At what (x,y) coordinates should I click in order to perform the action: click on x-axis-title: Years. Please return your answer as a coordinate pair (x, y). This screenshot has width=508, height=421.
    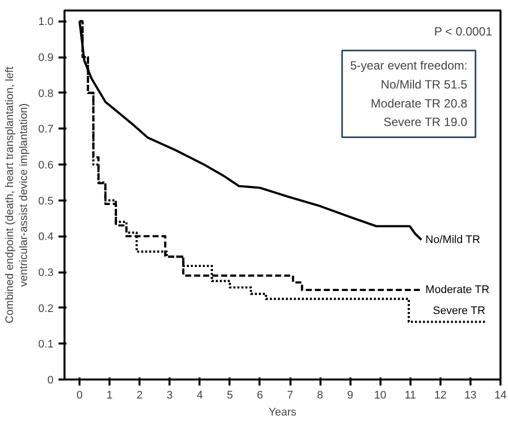
    Looking at the image, I should click on (282, 412).